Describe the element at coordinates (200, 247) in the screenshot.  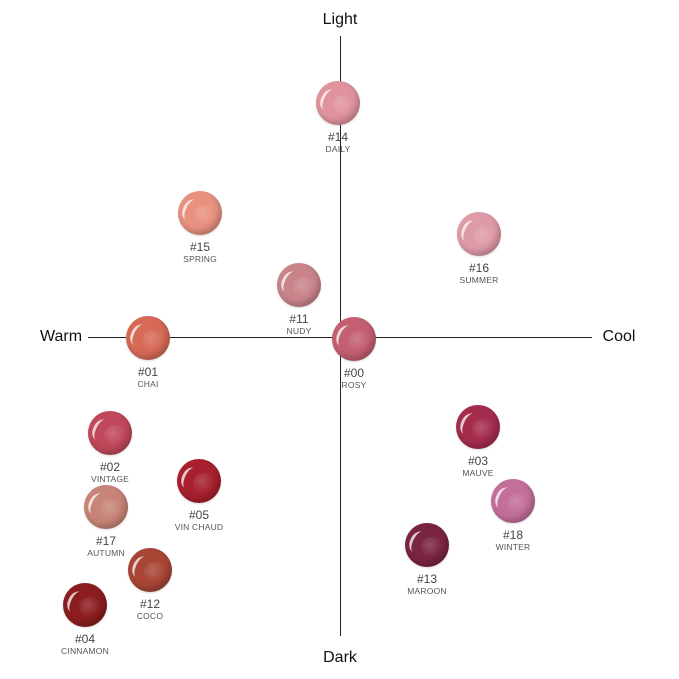
I see `swatch-number: #15` at that location.